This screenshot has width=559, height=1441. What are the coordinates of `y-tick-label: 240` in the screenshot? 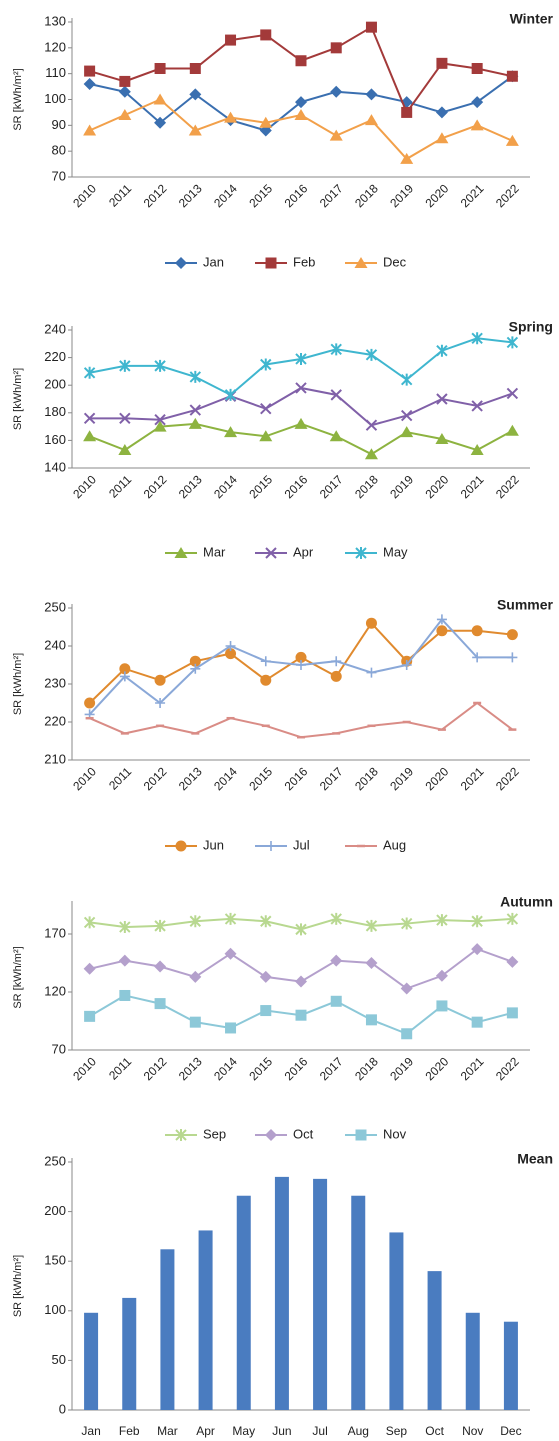 It's located at (55, 328).